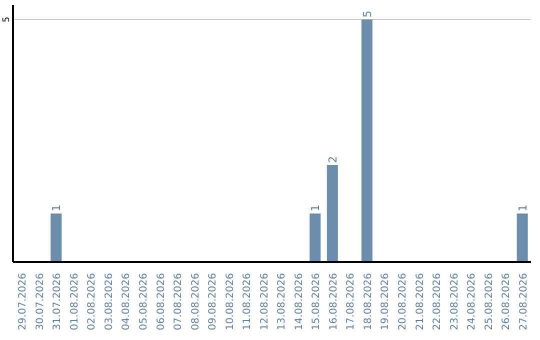 This screenshot has height=340, width=540. Describe the element at coordinates (420, 301) in the screenshot. I see `x-tick-label: 21.08.2026` at that location.